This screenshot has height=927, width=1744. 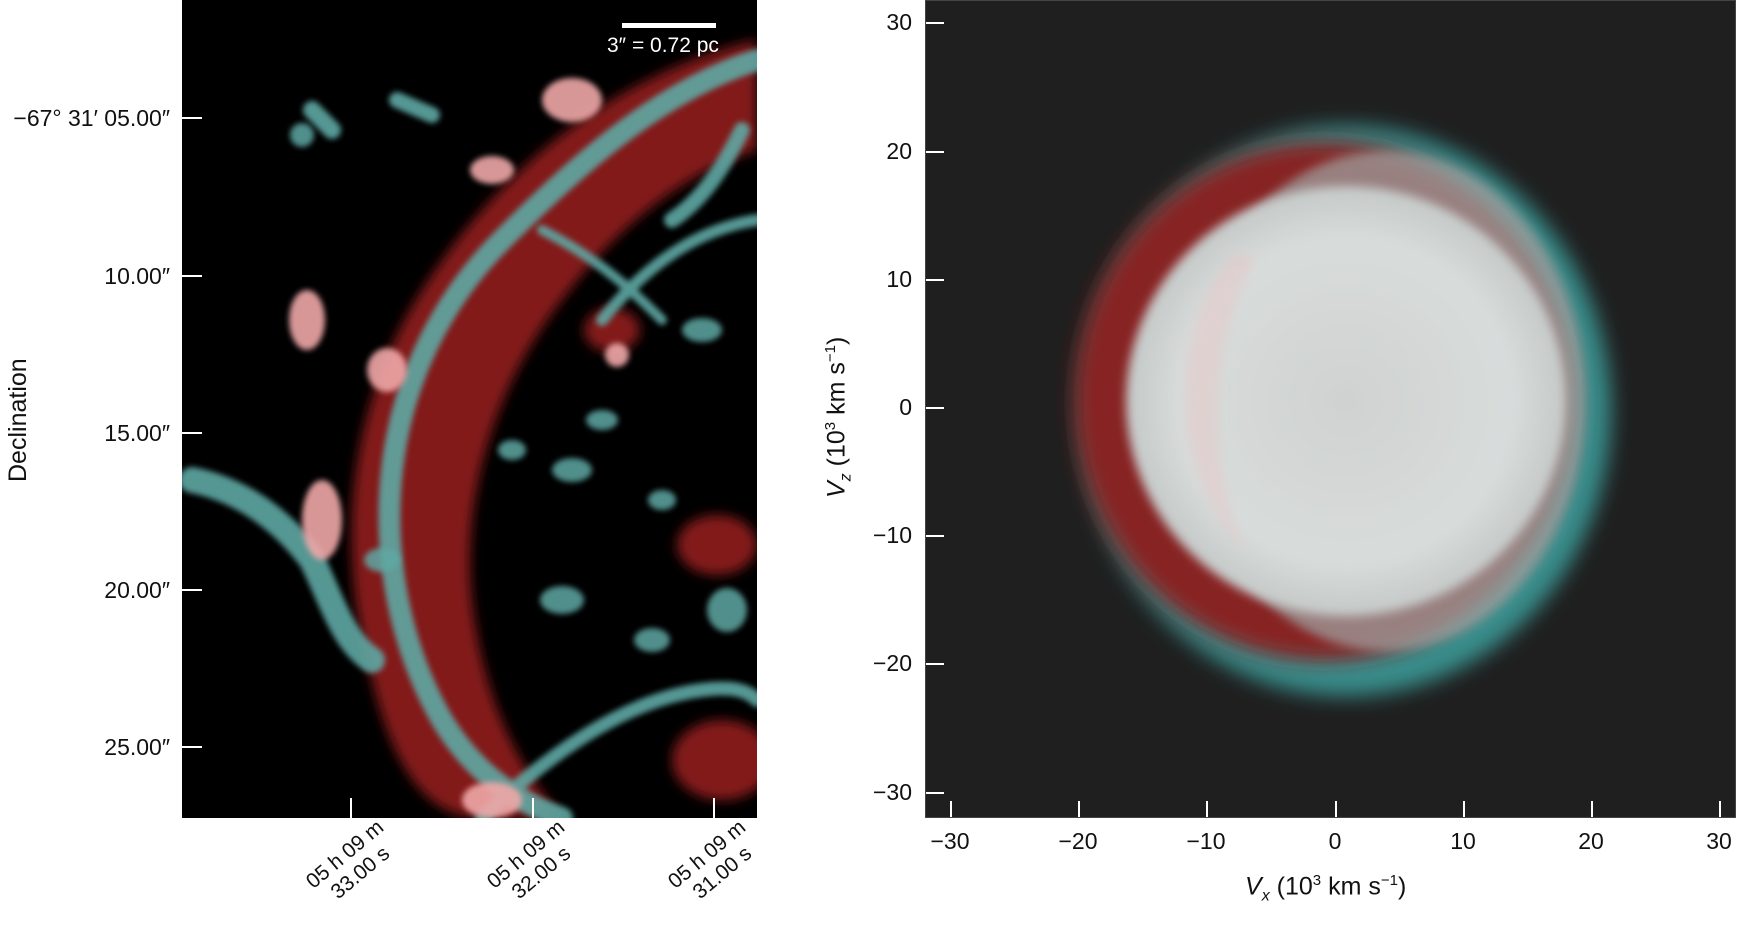 What do you see at coordinates (836, 392) in the screenshot?
I see `vz-unit: km s` at bounding box center [836, 392].